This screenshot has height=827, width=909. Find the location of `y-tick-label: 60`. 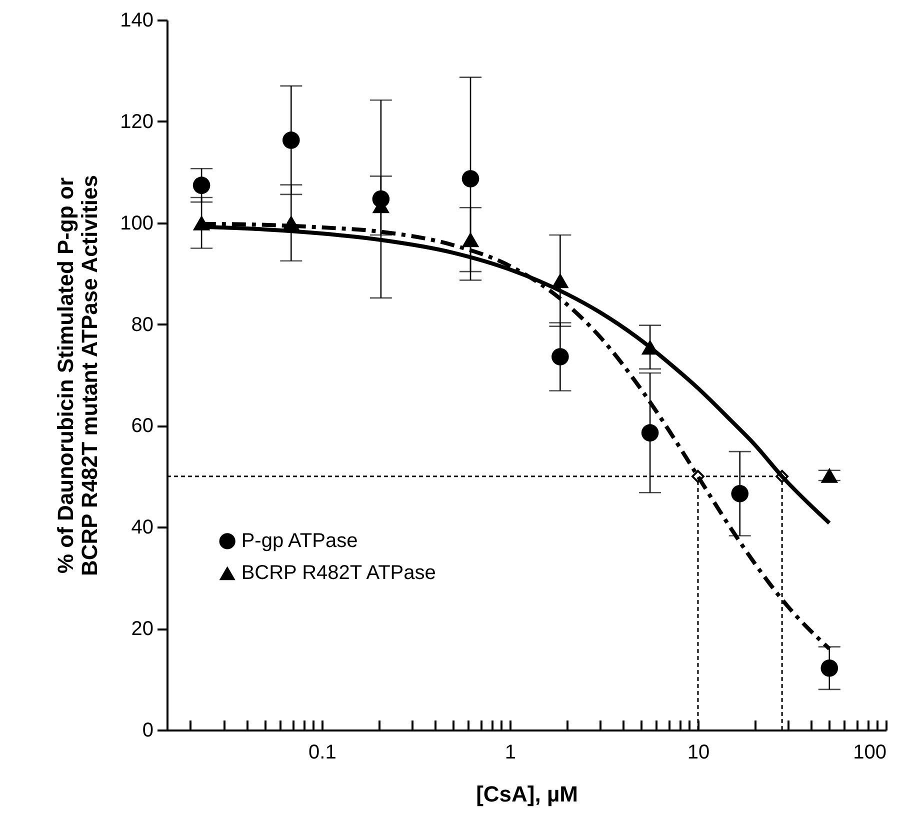

y-tick-label: 60 is located at coordinates (142, 426).